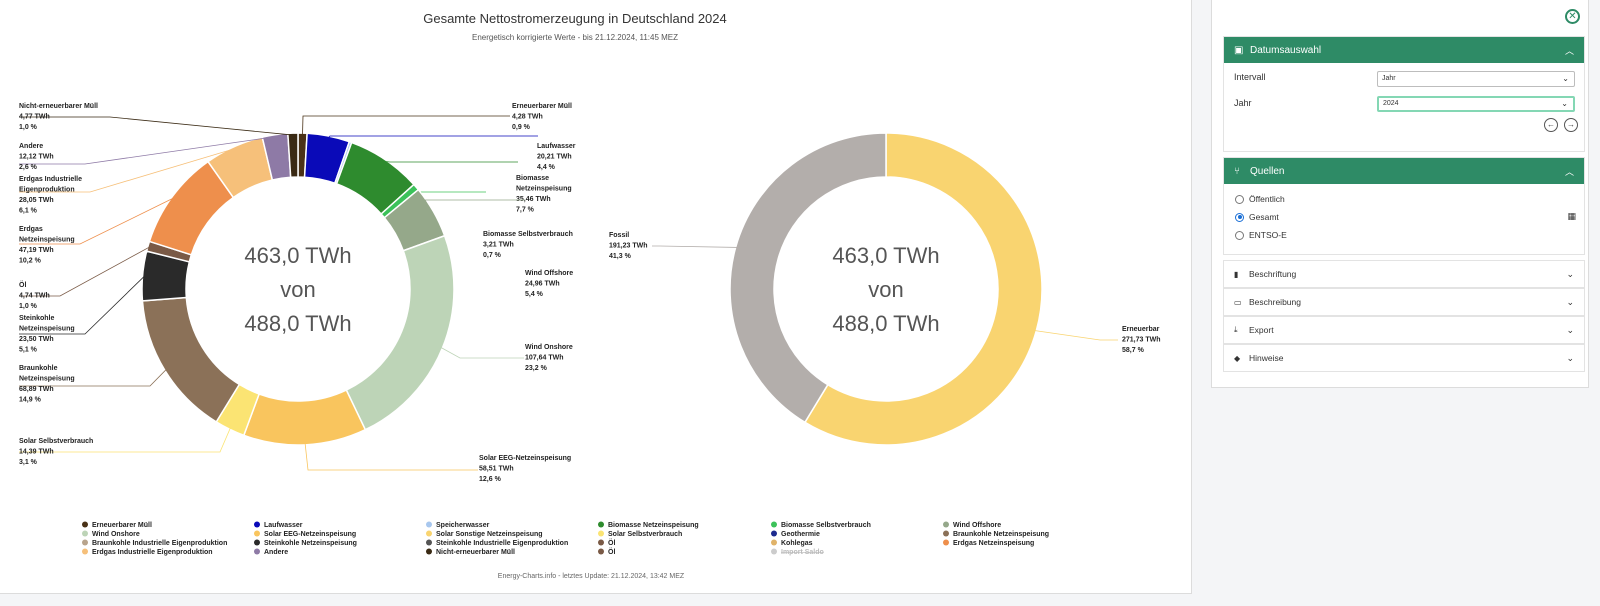  What do you see at coordinates (923, 289) in the screenshot?
I see `right-pie-slice-erneuerbar` at bounding box center [923, 289].